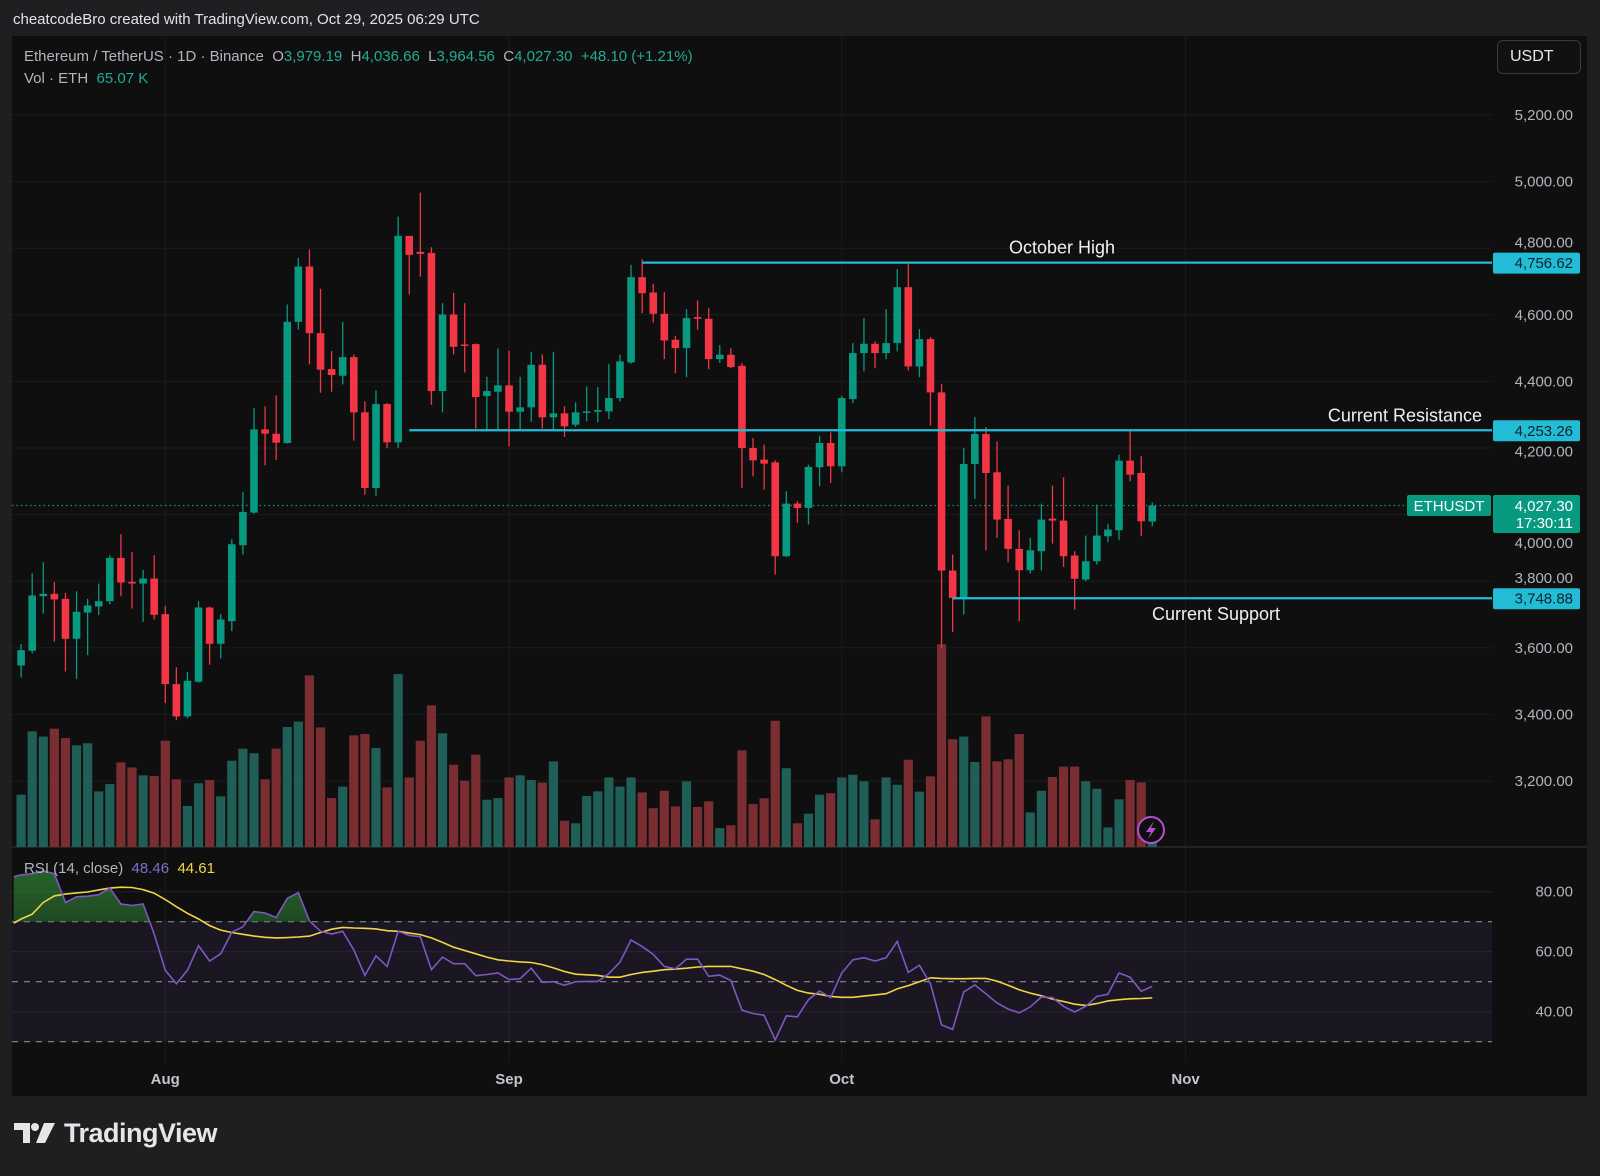  What do you see at coordinates (56, 78) in the screenshot?
I see `volume-label: Vol · ETH` at bounding box center [56, 78].